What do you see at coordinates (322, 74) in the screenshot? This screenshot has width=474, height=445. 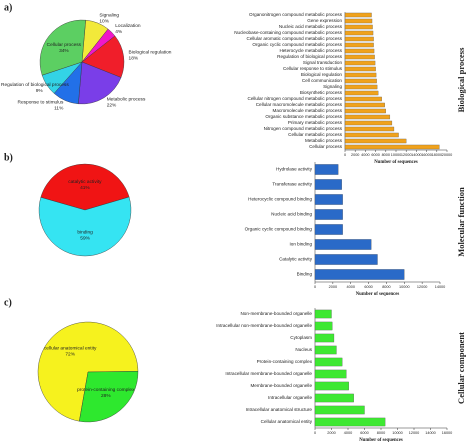 I see `category-label: Biological regulation` at bounding box center [322, 74].